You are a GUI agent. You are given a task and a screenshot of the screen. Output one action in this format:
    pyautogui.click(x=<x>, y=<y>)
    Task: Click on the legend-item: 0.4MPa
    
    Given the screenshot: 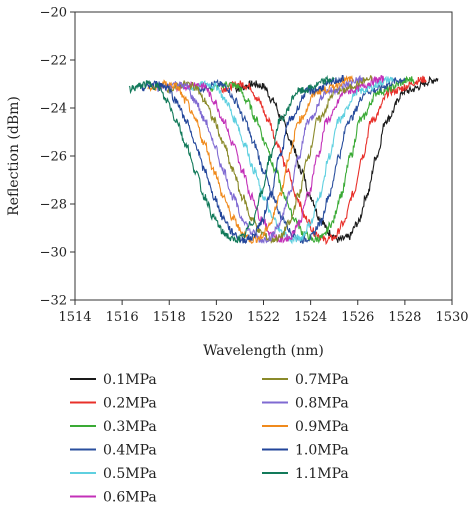 What is the action you would take?
    pyautogui.click(x=113, y=451)
    